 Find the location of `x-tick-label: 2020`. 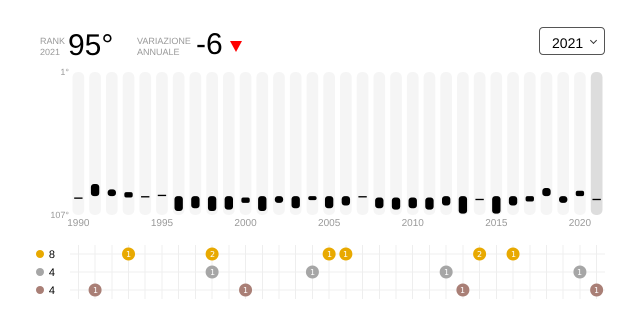

x-tick-label: 2020 is located at coordinates (580, 223).